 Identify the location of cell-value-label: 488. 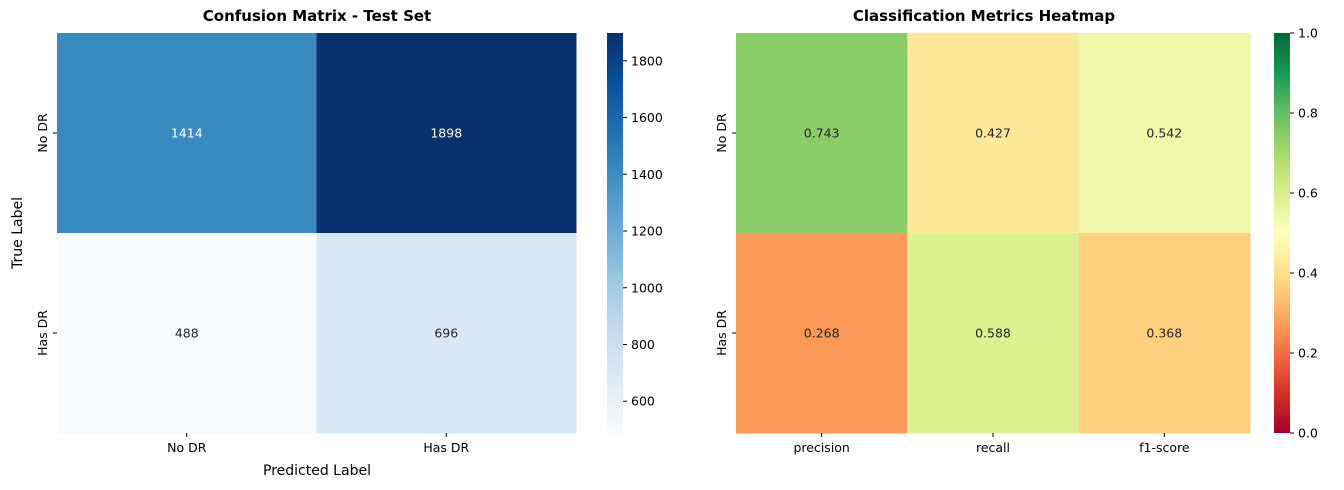
(187, 333).